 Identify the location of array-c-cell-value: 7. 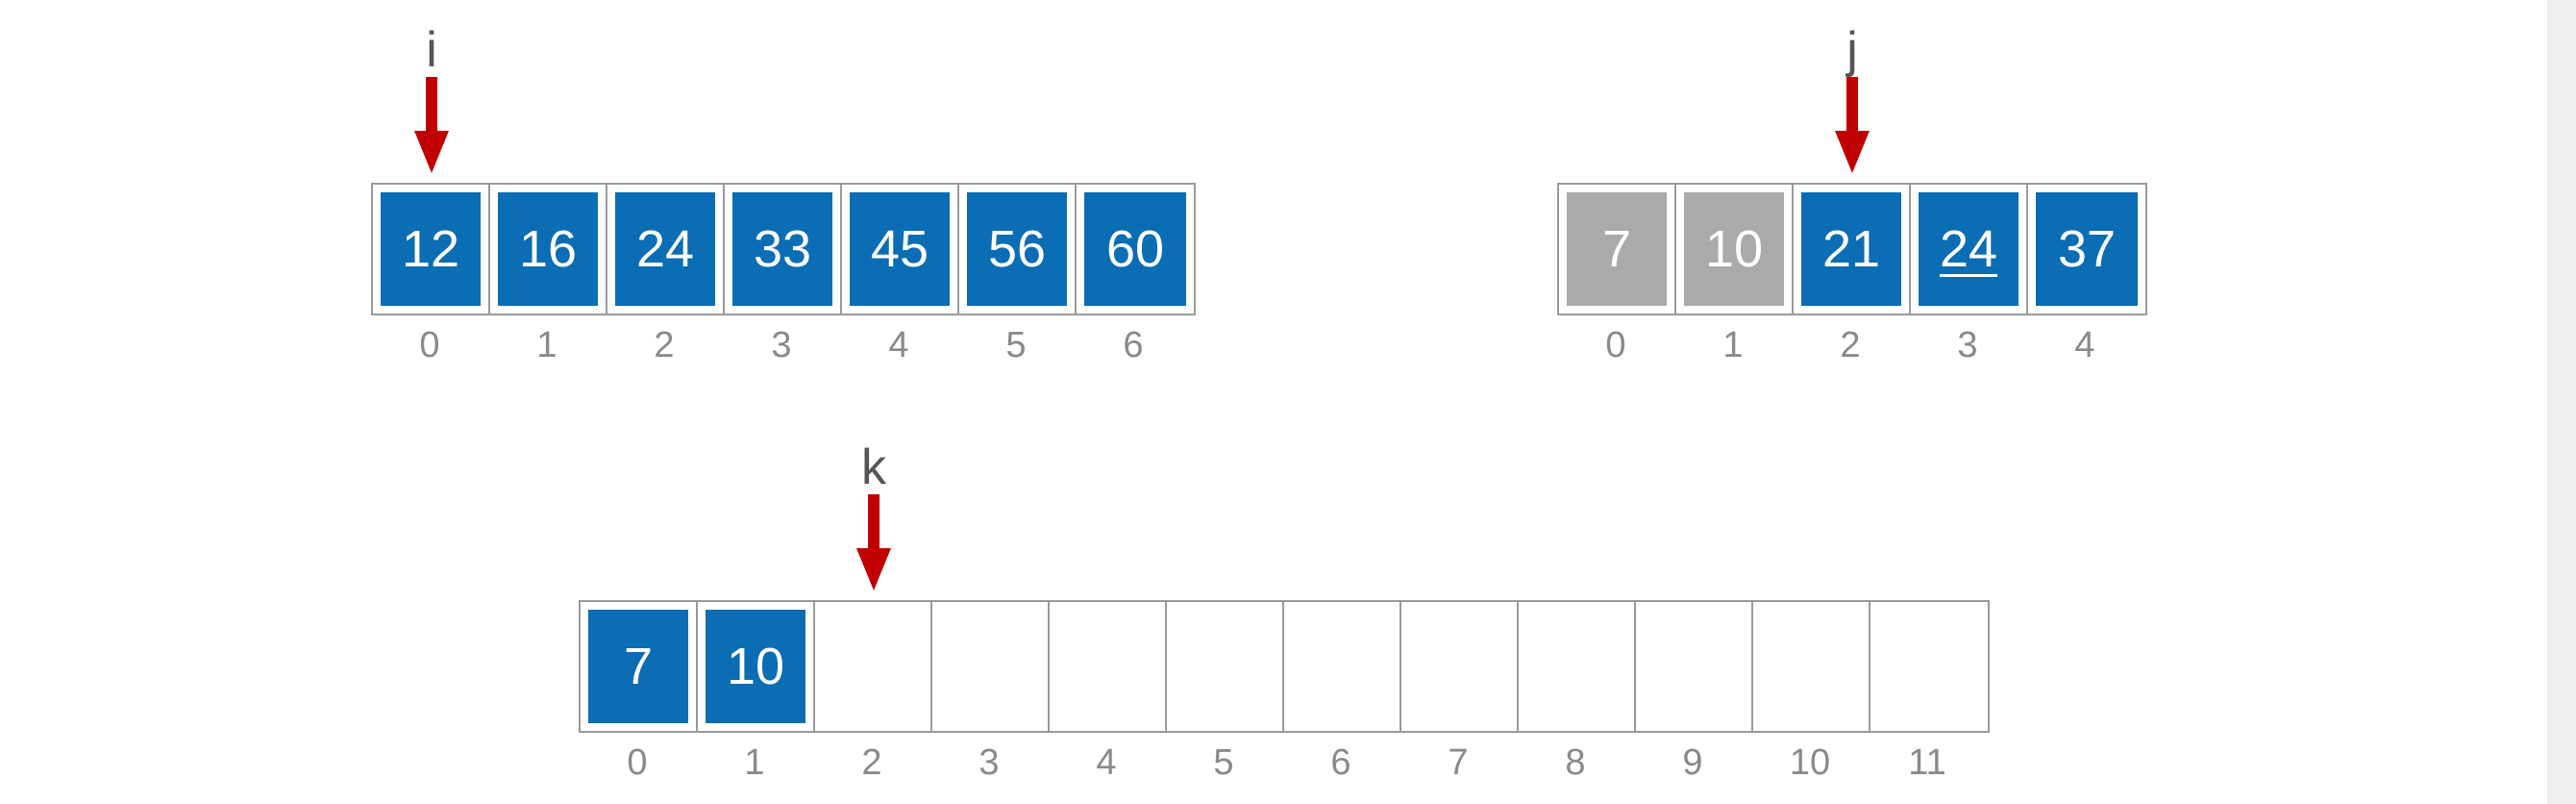
(638, 666).